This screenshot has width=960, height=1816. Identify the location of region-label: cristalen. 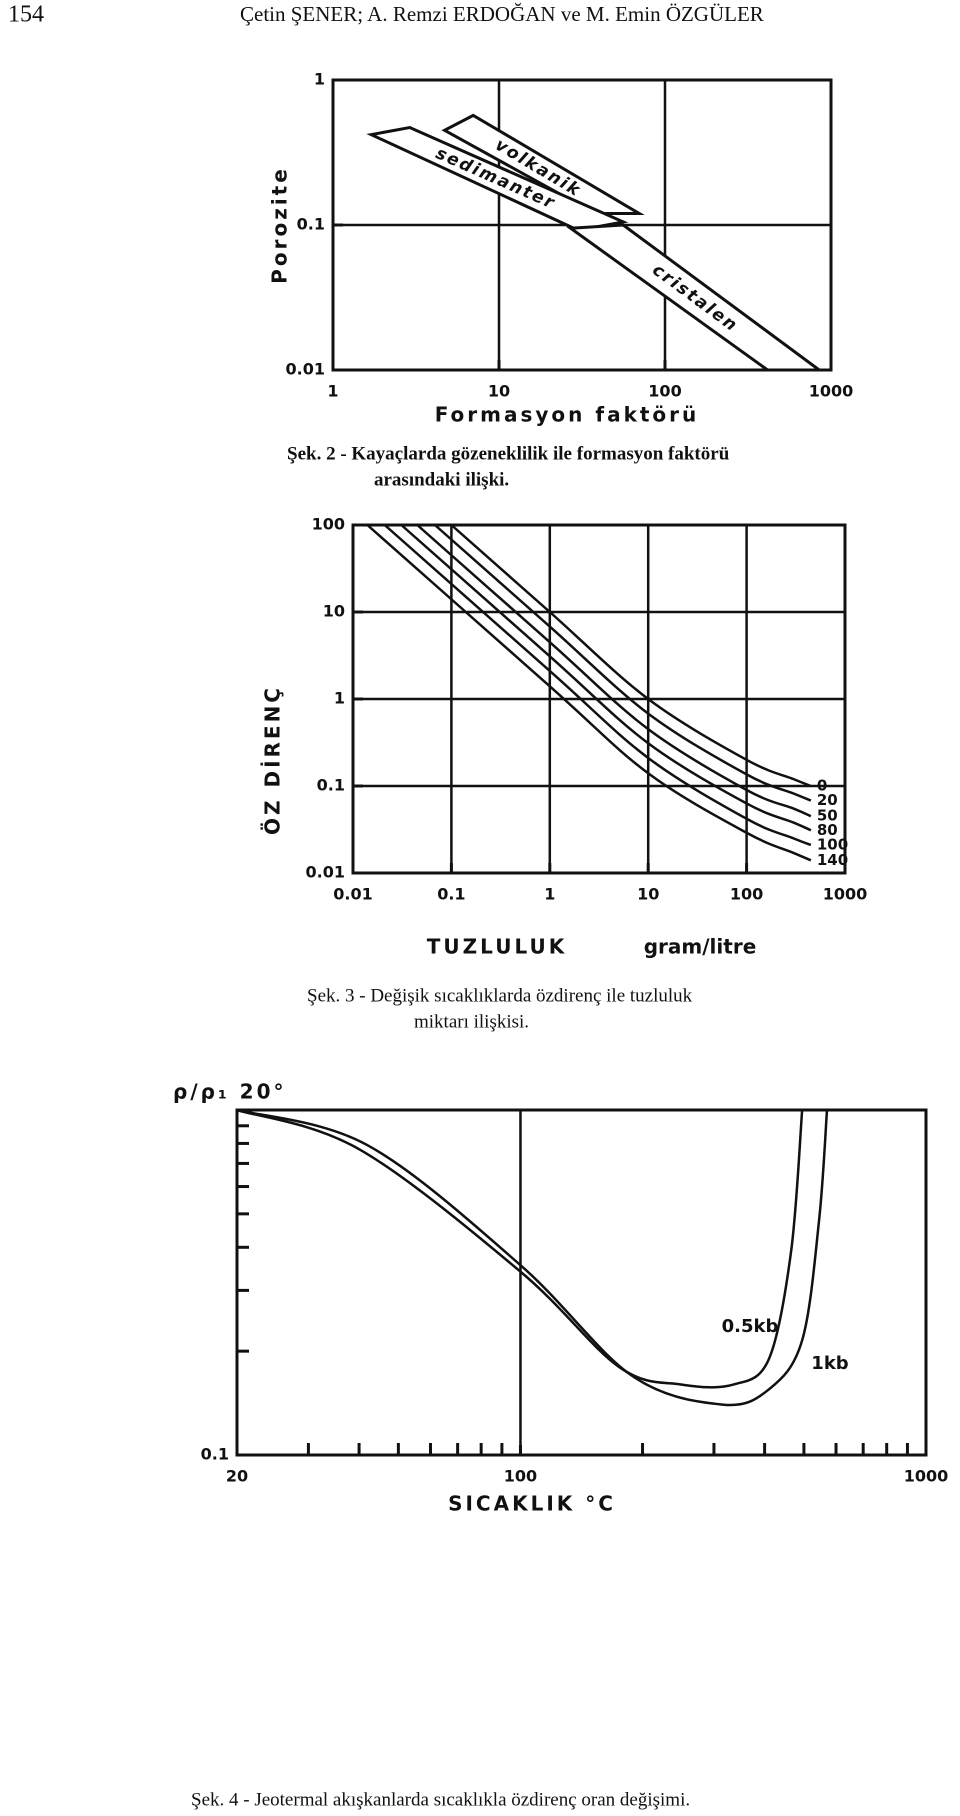
(694, 298).